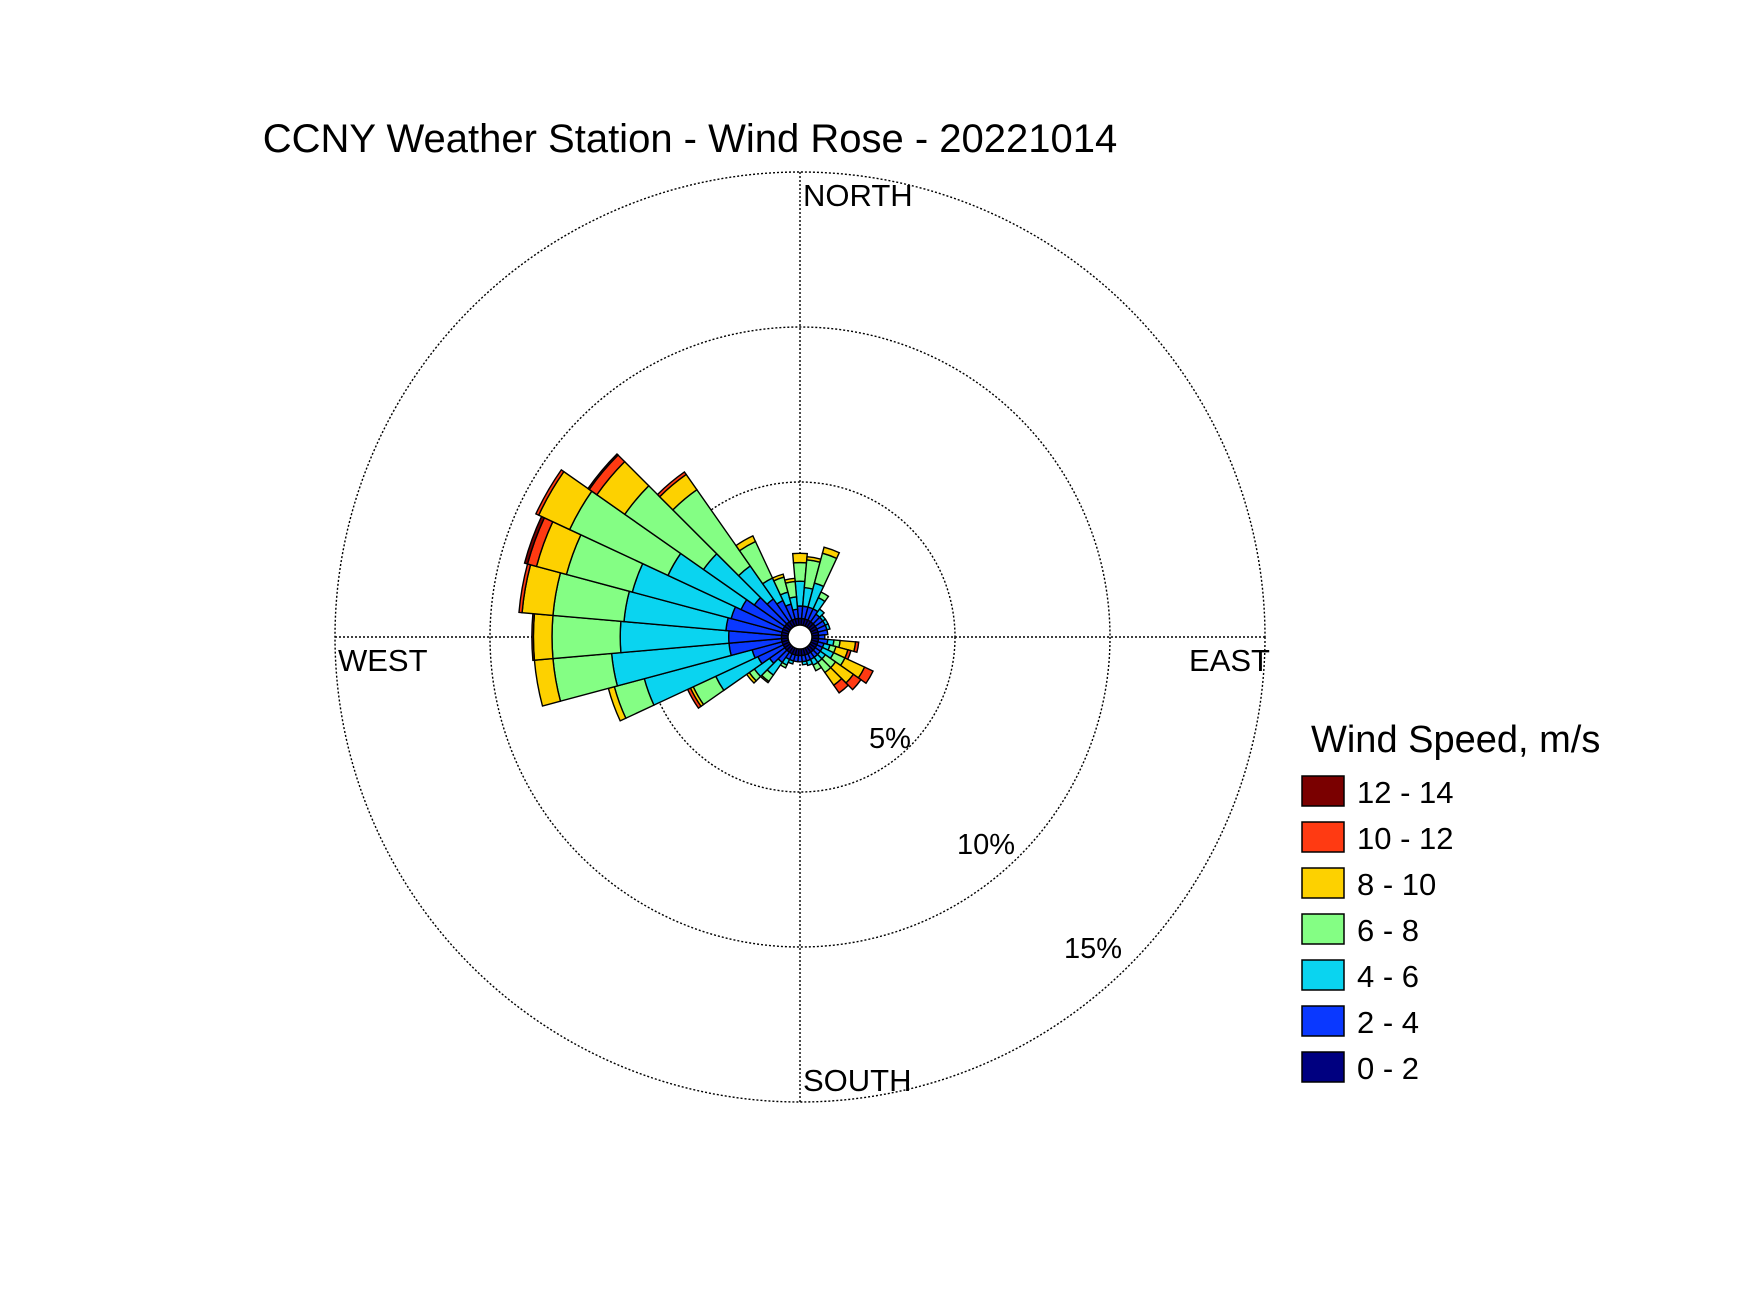  What do you see at coordinates (1388, 930) in the screenshot?
I see `legend-label: 6 - 8` at bounding box center [1388, 930].